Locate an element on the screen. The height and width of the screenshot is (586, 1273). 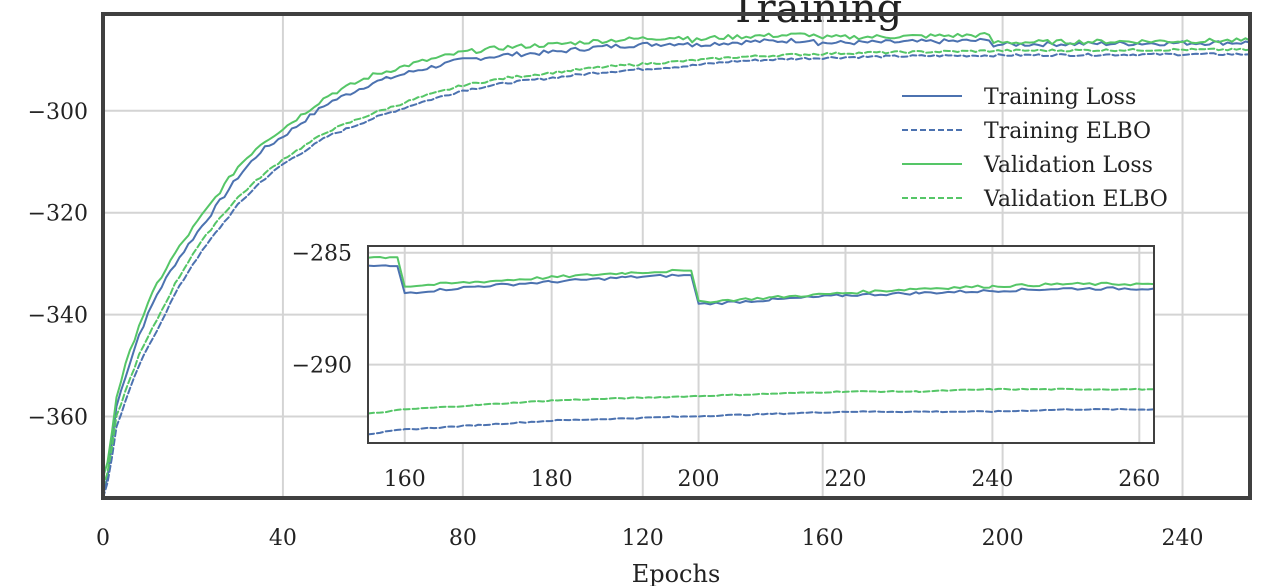
inset-y-tick-label: −290 is located at coordinates (322, 366).